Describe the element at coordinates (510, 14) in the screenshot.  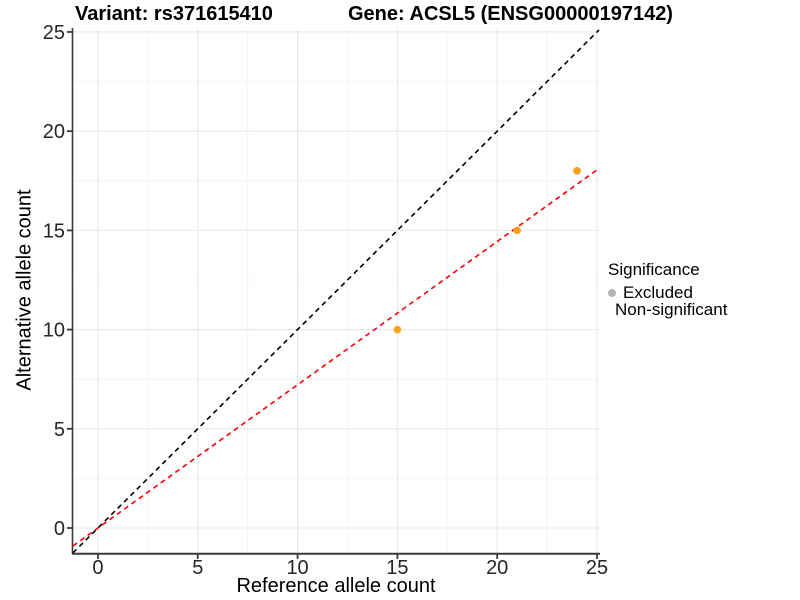
I see `plot-title-gene: Gene: ACSL5 (ENSG00000197142)` at that location.